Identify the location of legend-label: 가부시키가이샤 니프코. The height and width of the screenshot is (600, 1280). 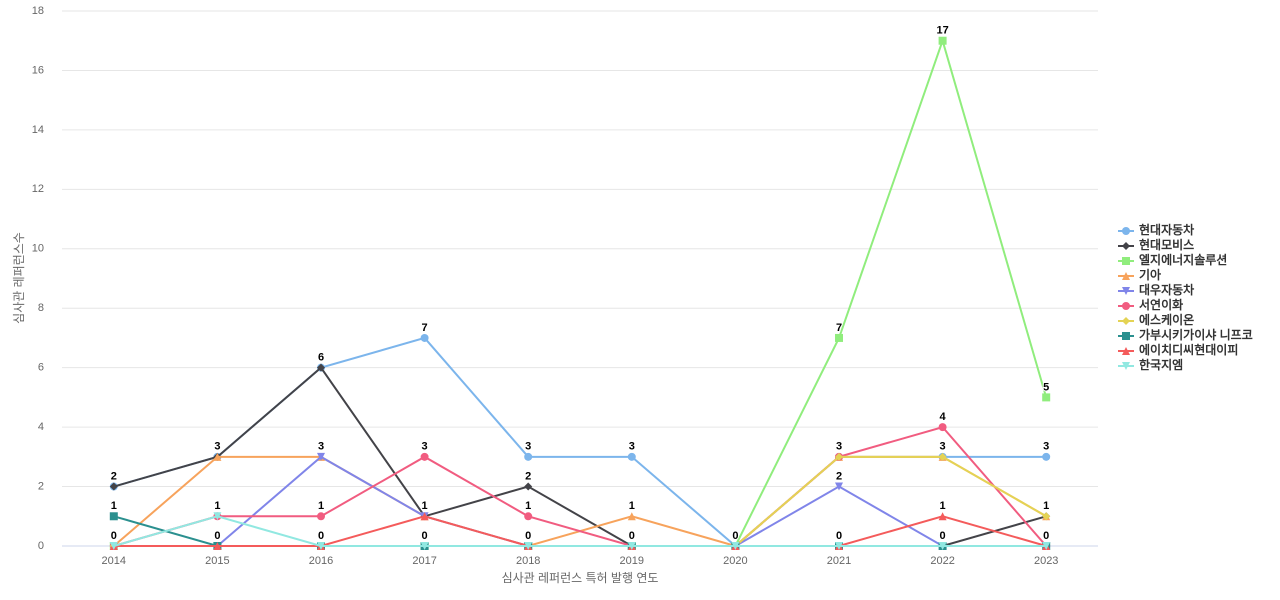
(1196, 334).